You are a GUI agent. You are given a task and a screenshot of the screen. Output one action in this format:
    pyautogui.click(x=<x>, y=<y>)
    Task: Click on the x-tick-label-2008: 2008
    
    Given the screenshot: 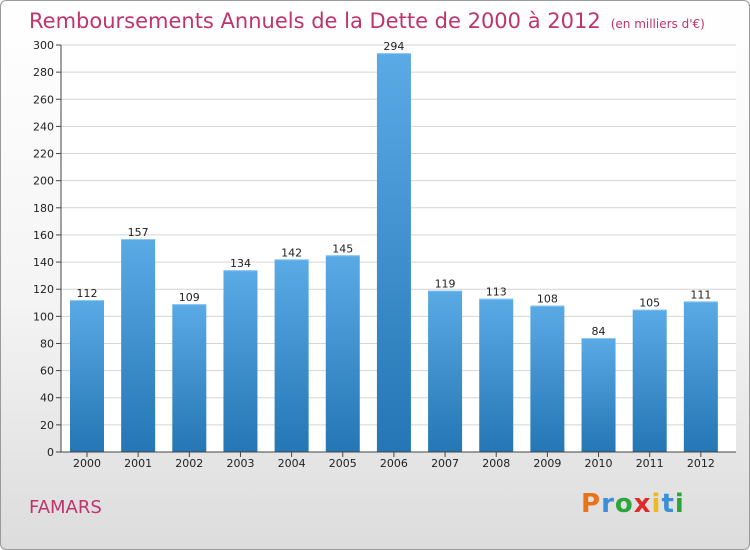 What is the action you would take?
    pyautogui.click(x=496, y=463)
    